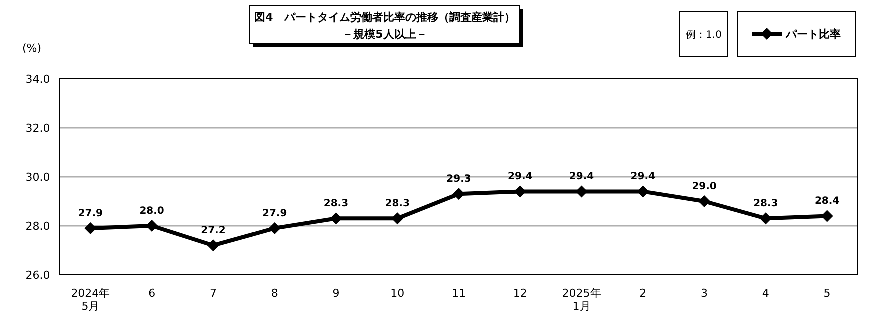  I want to click on x-tick-label: 9, so click(336, 293).